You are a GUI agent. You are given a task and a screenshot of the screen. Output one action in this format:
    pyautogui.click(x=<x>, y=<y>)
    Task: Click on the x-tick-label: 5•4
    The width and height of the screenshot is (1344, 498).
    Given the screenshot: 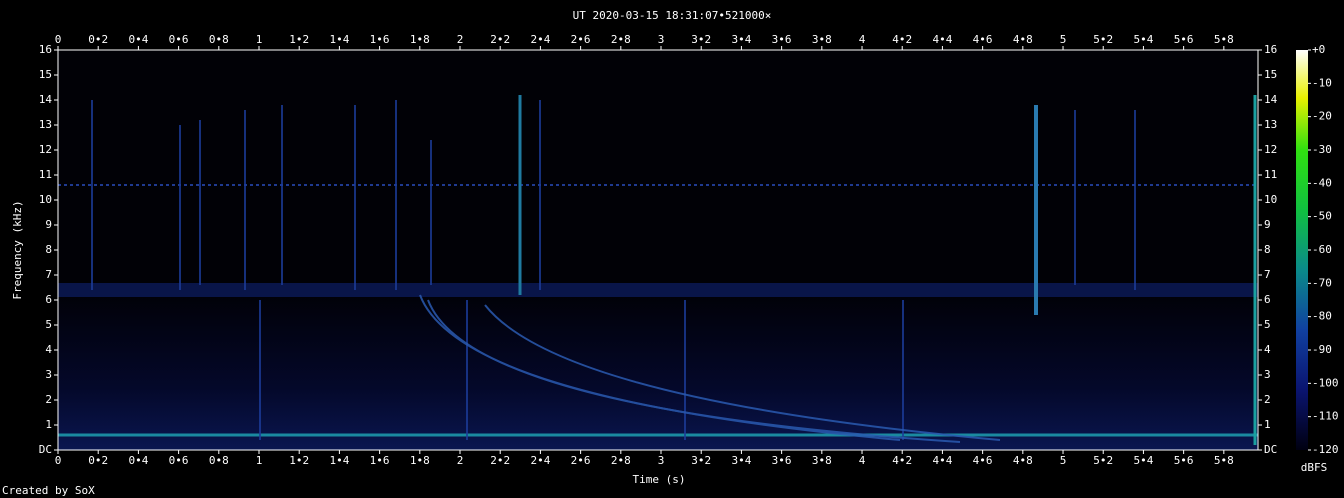 What is the action you would take?
    pyautogui.click(x=1143, y=39)
    